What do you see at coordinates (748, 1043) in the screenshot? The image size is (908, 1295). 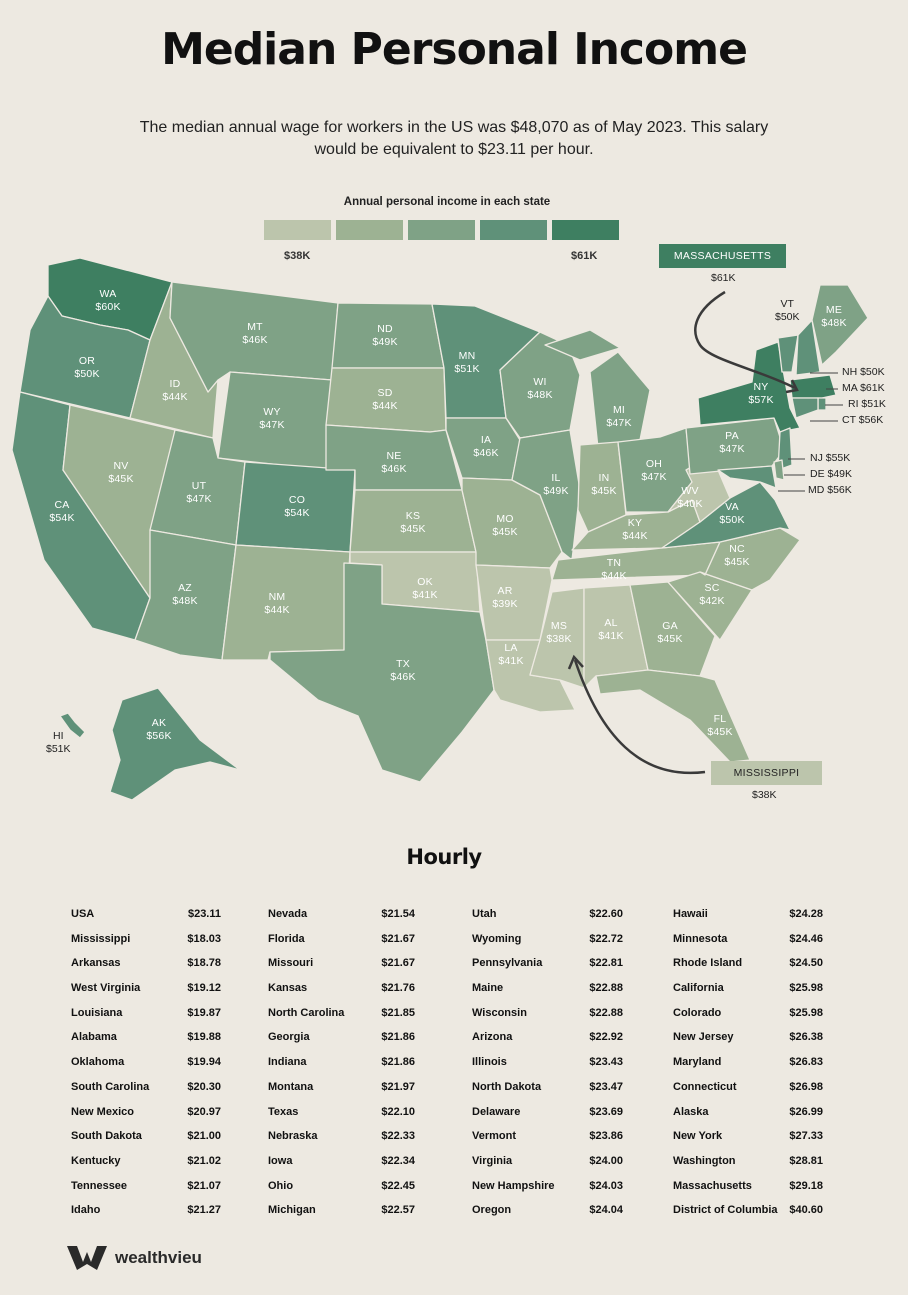 I see `hourly-row: New Jersey $26.38` at bounding box center [748, 1043].